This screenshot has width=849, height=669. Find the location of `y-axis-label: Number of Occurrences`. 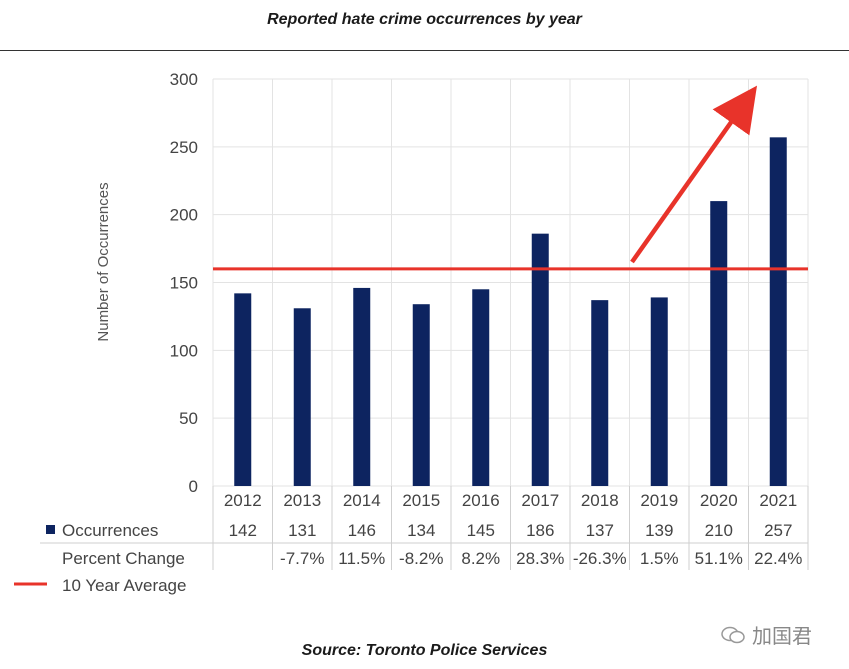

y-axis-label: Number of Occurrences is located at coordinates (103, 261).